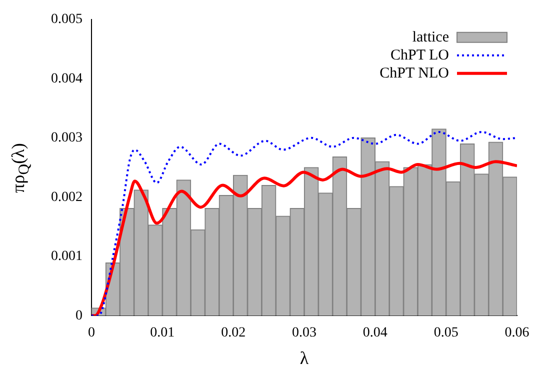  I want to click on y-tick-label: 0.003, so click(66, 138).